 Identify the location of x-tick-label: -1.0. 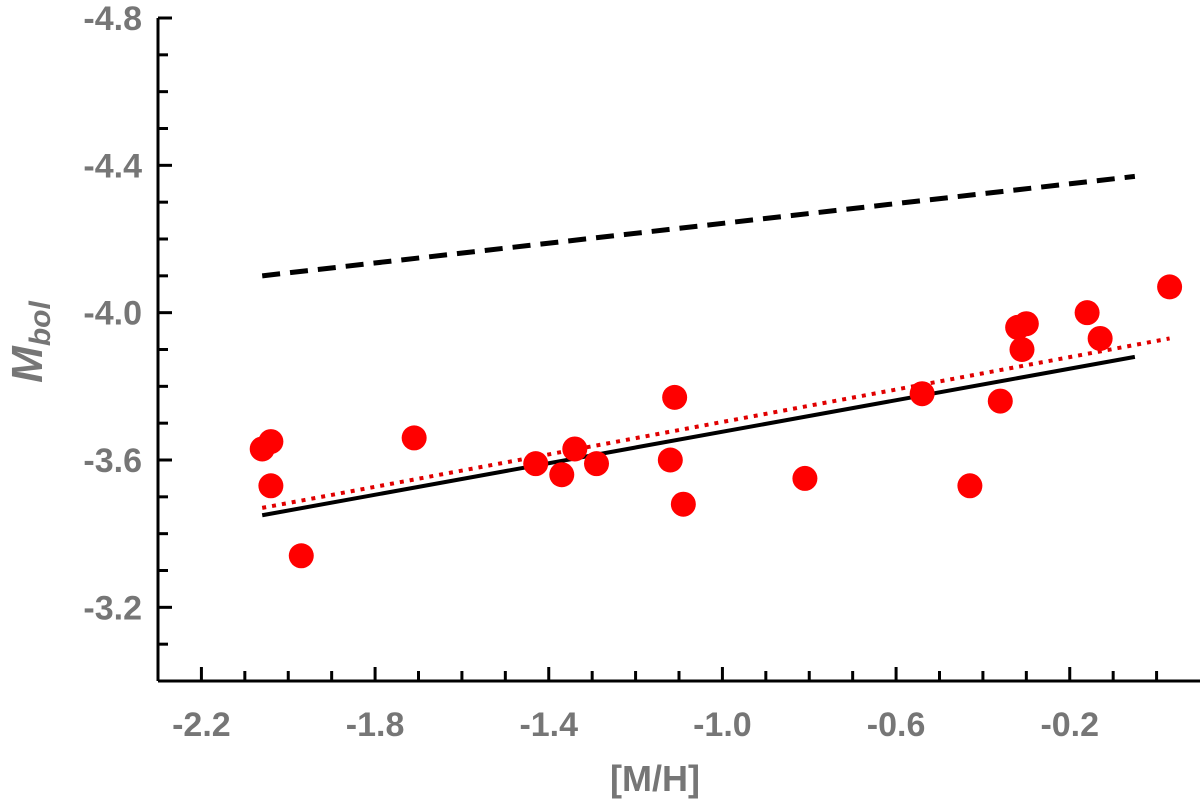
(722, 725).